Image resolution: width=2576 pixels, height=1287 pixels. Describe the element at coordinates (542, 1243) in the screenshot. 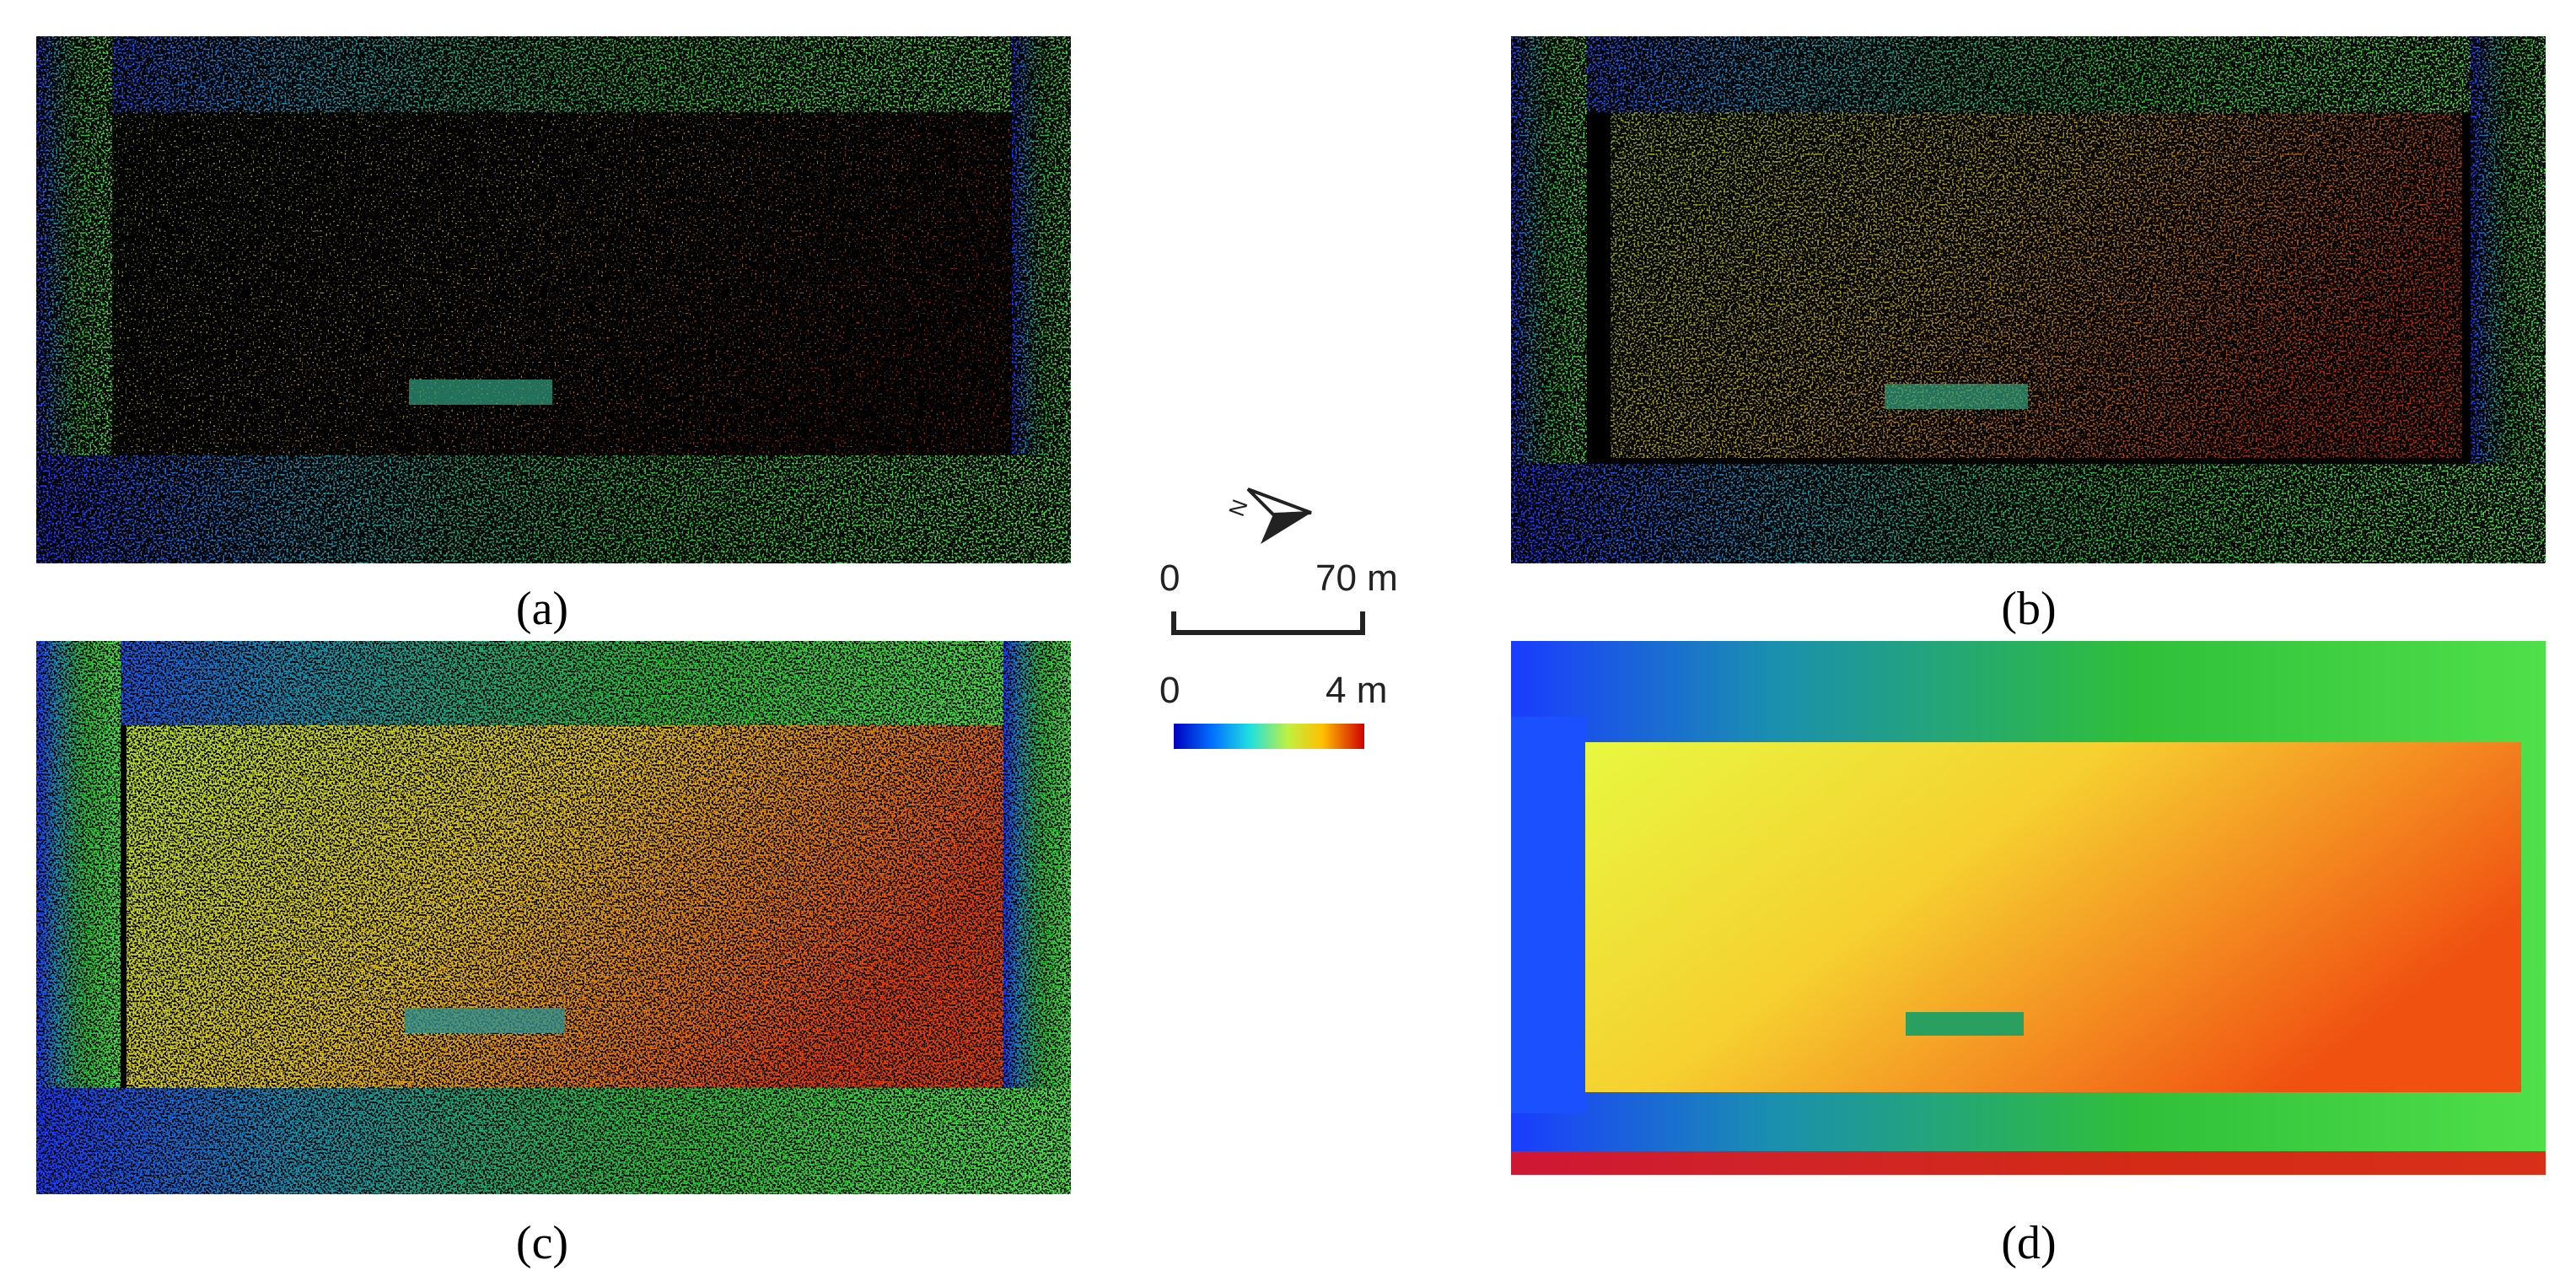

I see `panel-label: (c)` at that location.